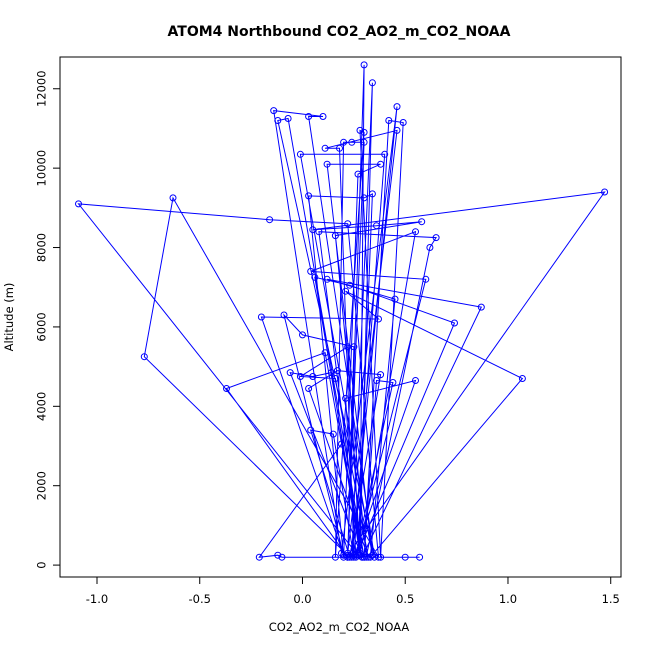  Describe the element at coordinates (42, 564) in the screenshot. I see `y-tick-label: 0` at that location.